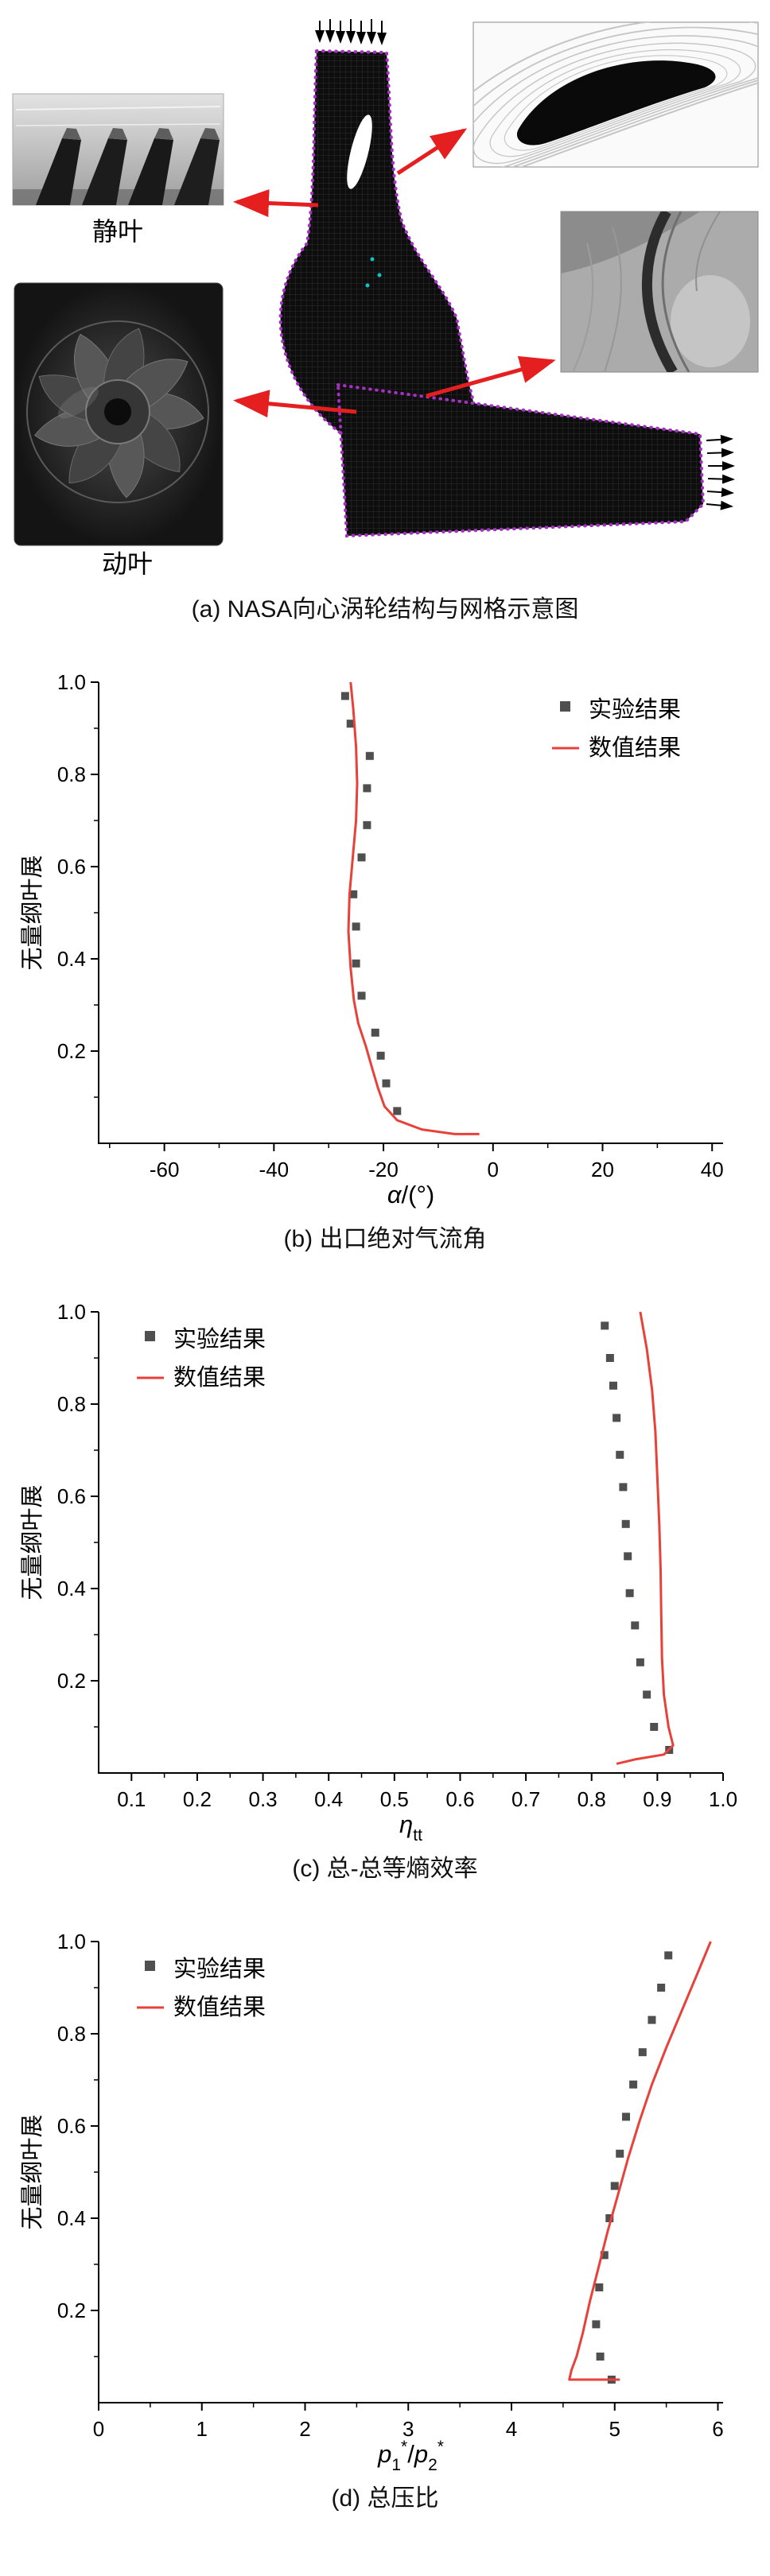  Describe the element at coordinates (408, 2429) in the screenshot. I see `svg-text: 3` at that location.